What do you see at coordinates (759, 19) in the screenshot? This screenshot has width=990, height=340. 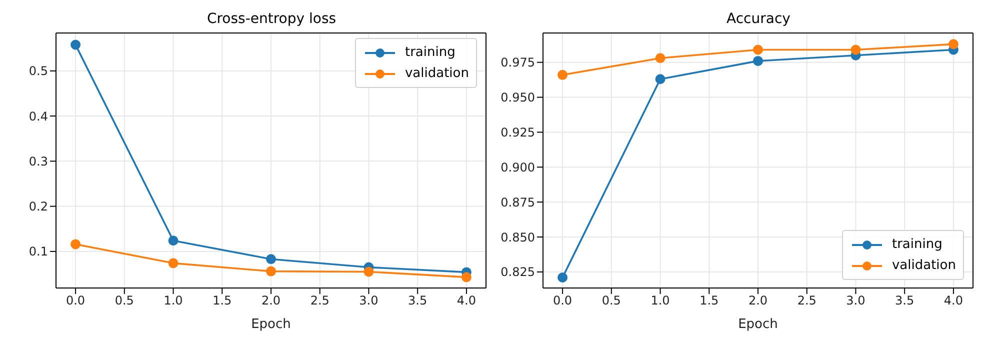 I see `chart-title: Accuracy` at bounding box center [759, 19].